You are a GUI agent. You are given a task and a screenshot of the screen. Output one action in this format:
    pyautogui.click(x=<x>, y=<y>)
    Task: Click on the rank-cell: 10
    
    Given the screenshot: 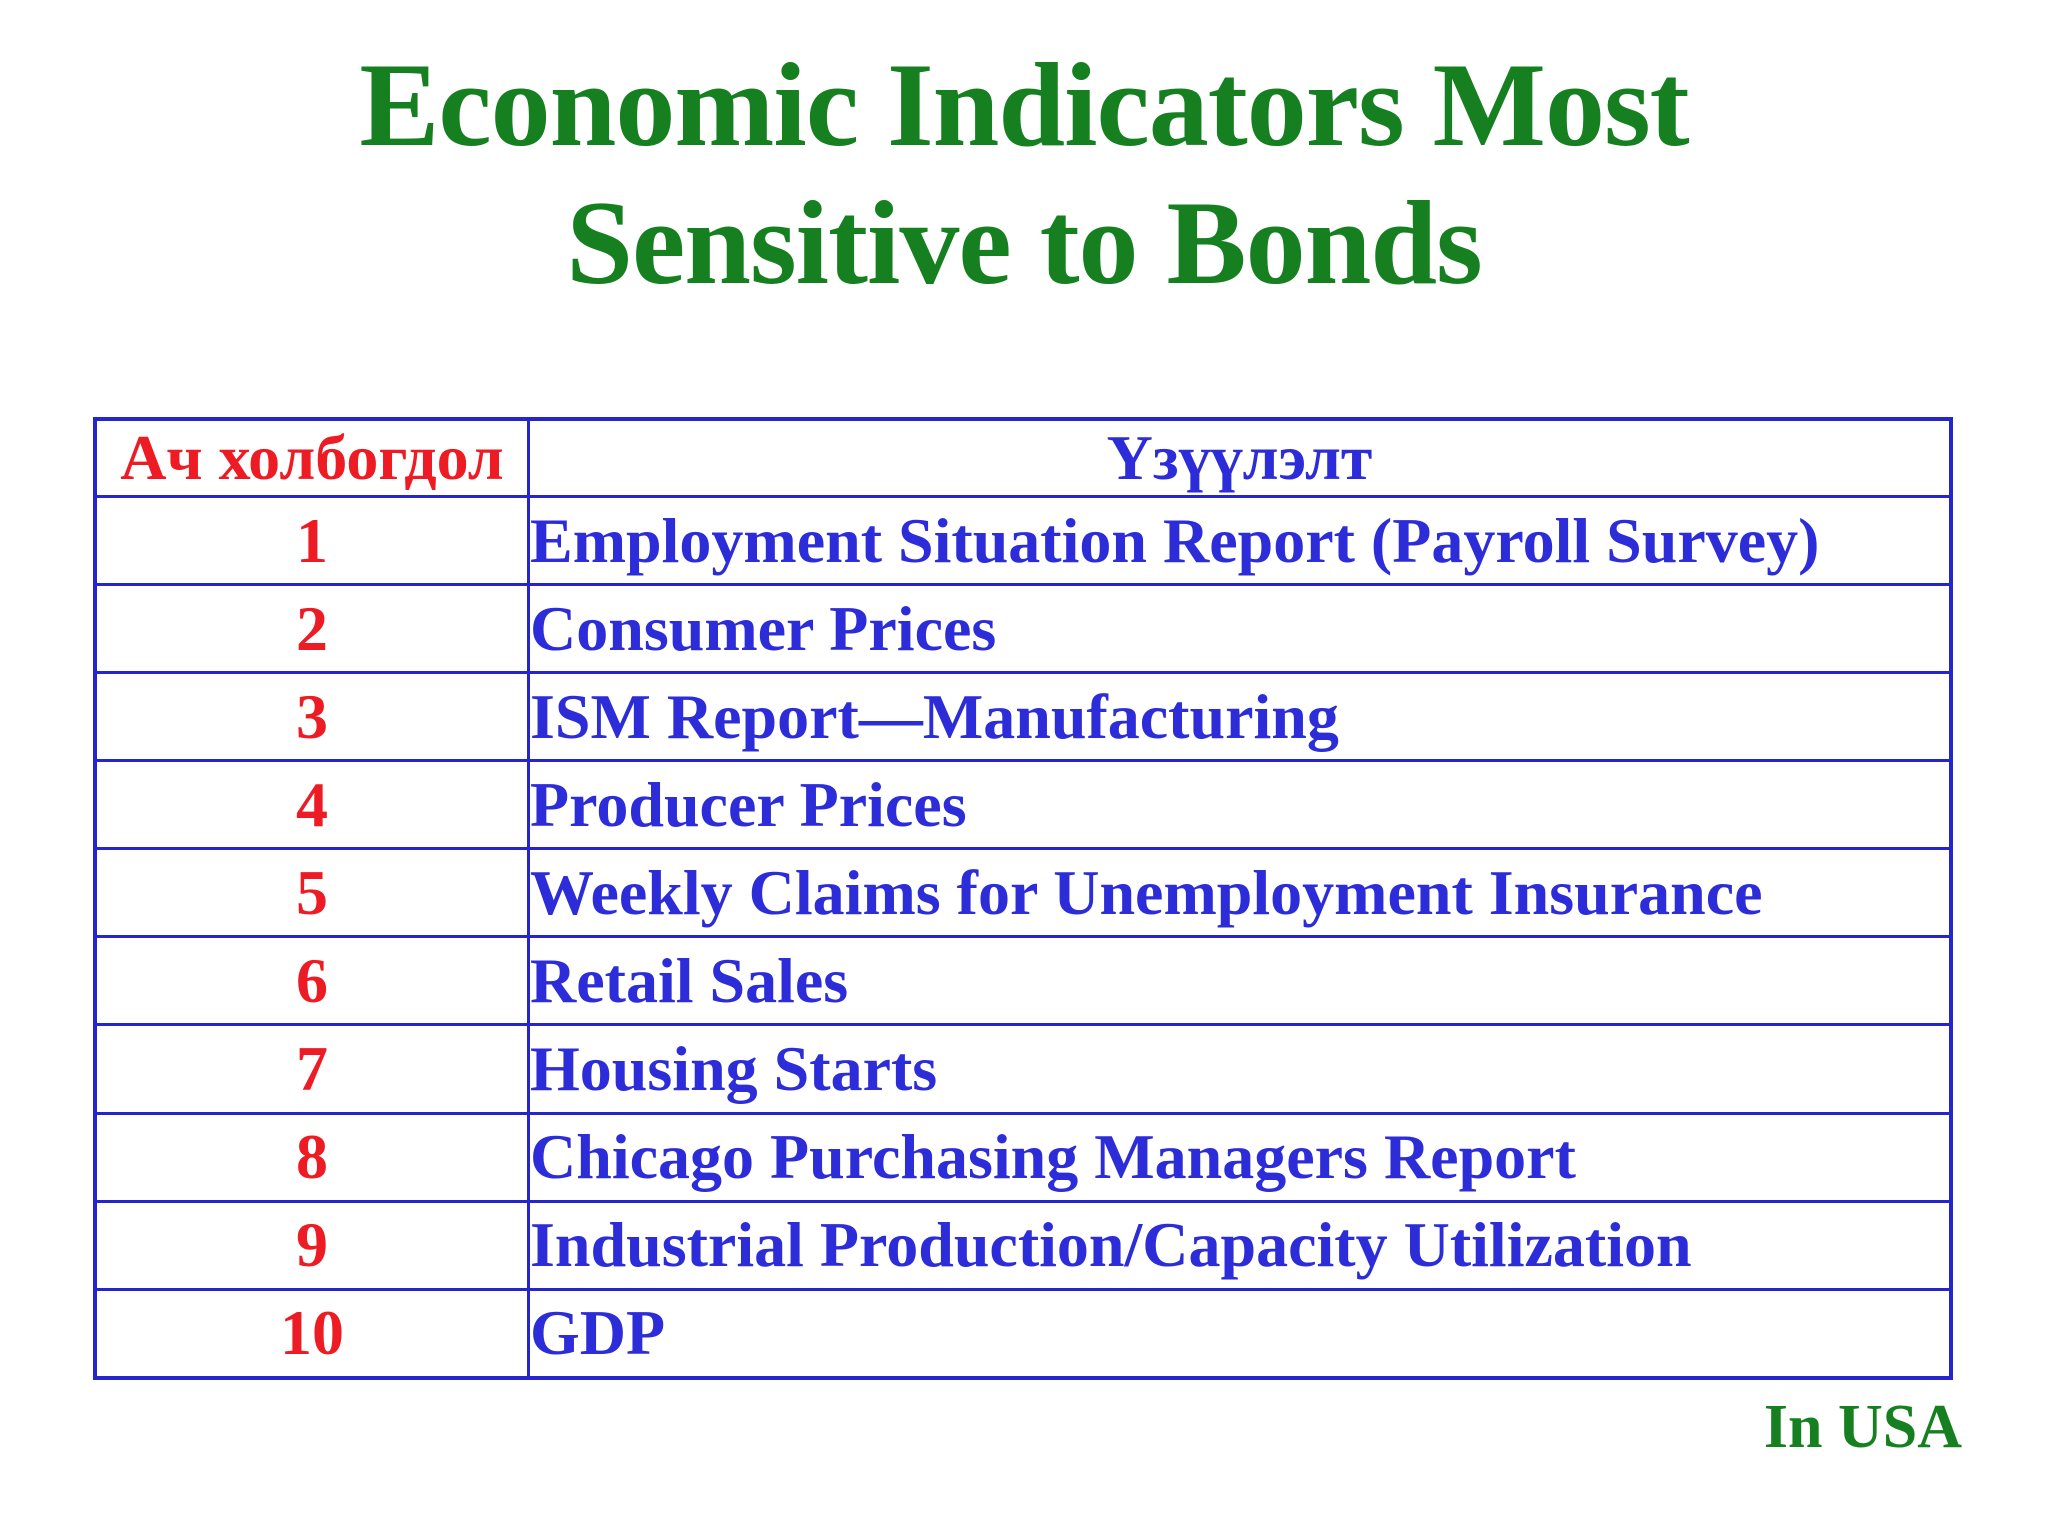 What is the action you would take?
    pyautogui.click(x=311, y=1333)
    